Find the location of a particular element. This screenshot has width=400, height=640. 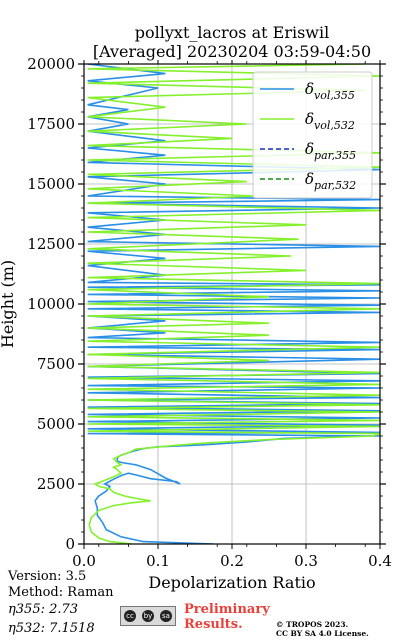

y-tick-label: 12500 is located at coordinates (51, 244).